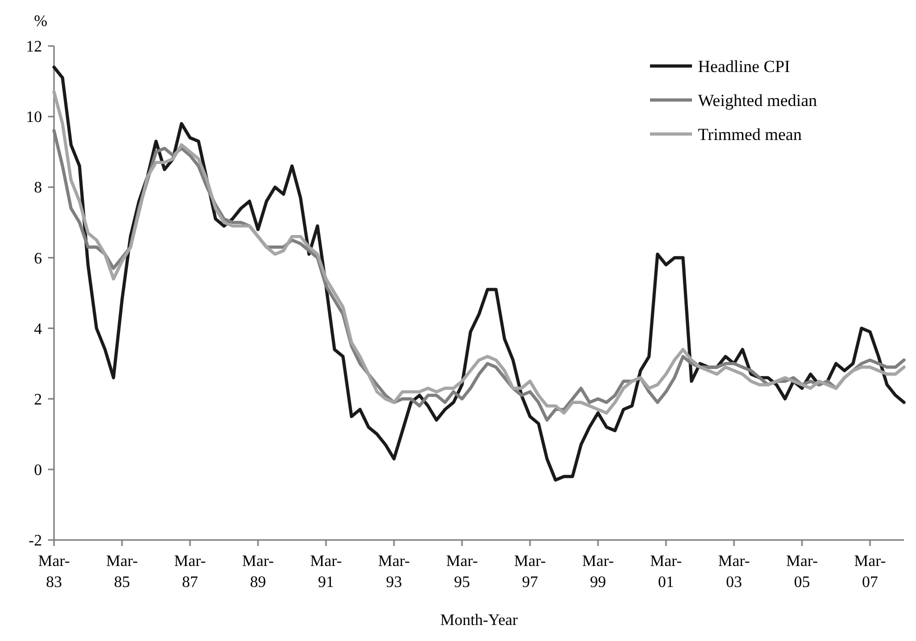 The width and height of the screenshot is (916, 641). Describe the element at coordinates (38, 329) in the screenshot. I see `y-tick-label: 4` at that location.